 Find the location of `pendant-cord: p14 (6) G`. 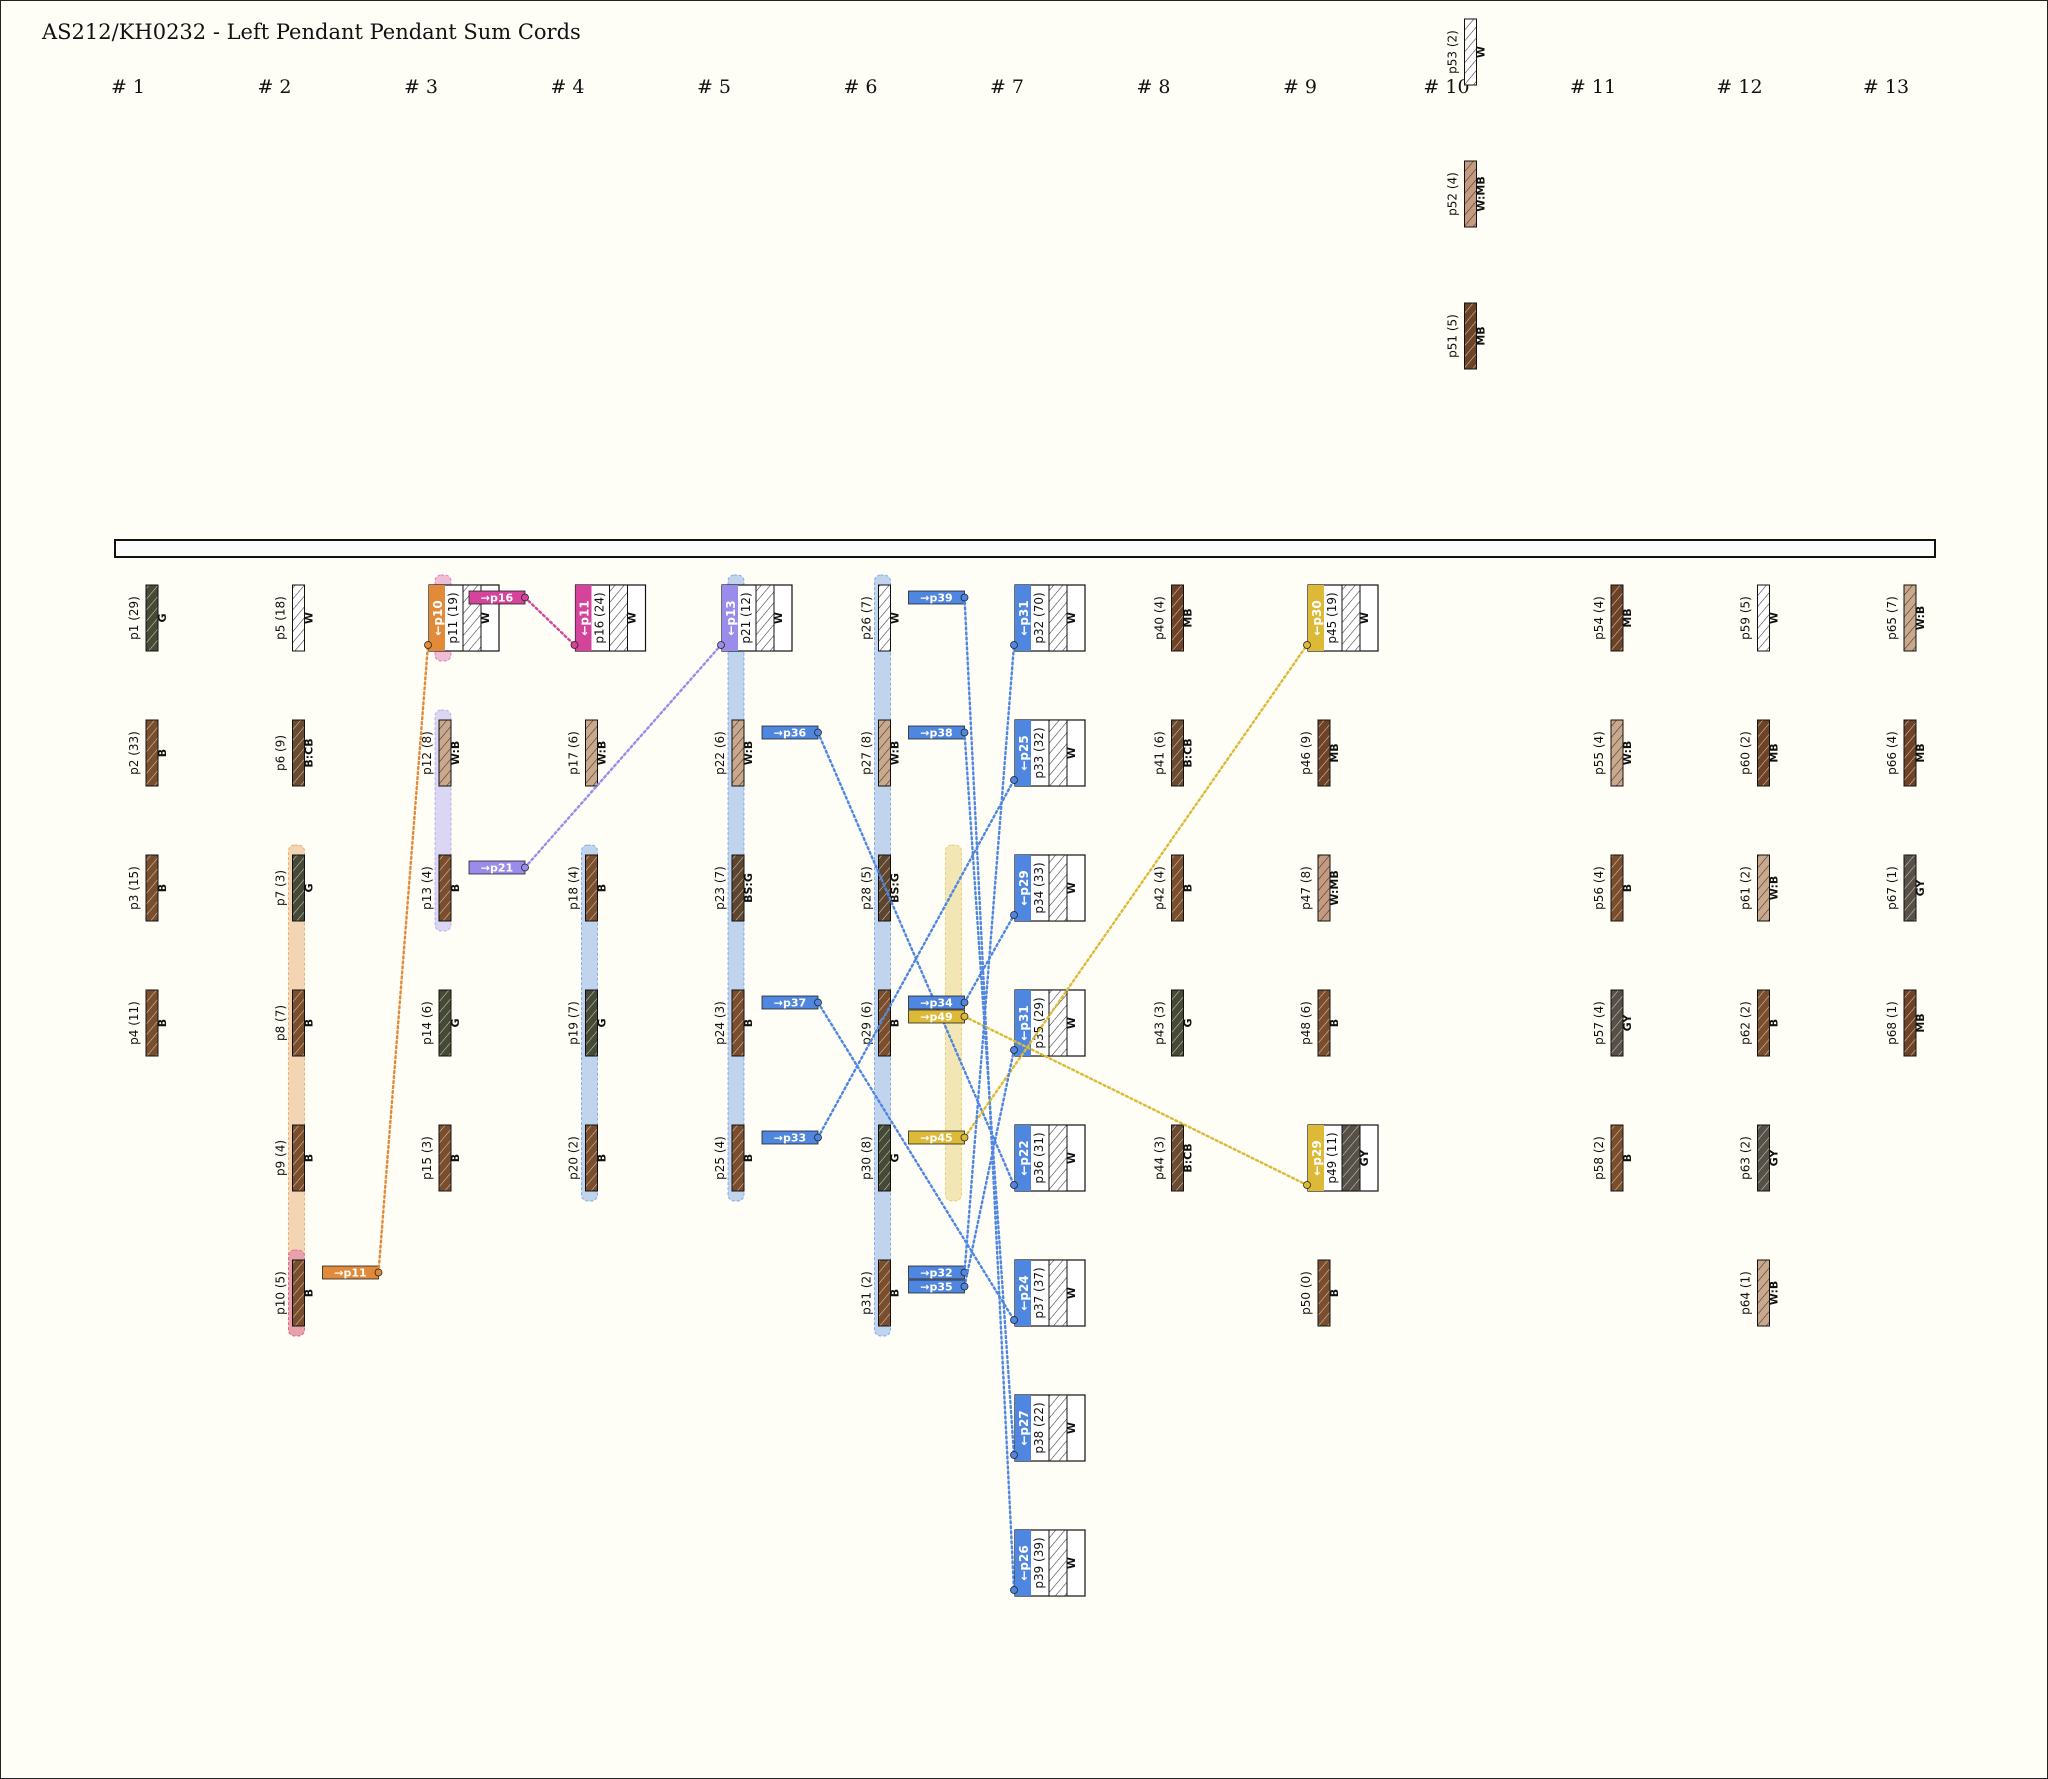

pendant-cord: p14 (6) G is located at coordinates (441, 1023).